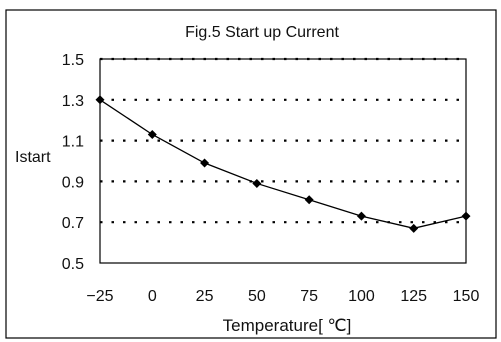 Image resolution: width=501 pixels, height=342 pixels. I want to click on x-tick-label: 75, so click(309, 296).